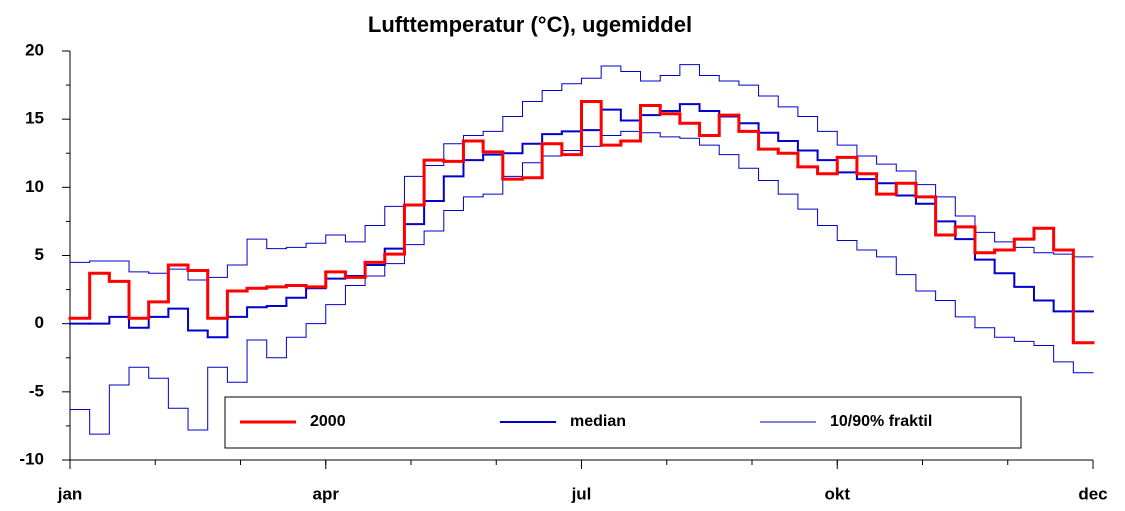 The image size is (1125, 511). Describe the element at coordinates (39, 254) in the screenshot. I see `y-tick-label: 5` at that location.